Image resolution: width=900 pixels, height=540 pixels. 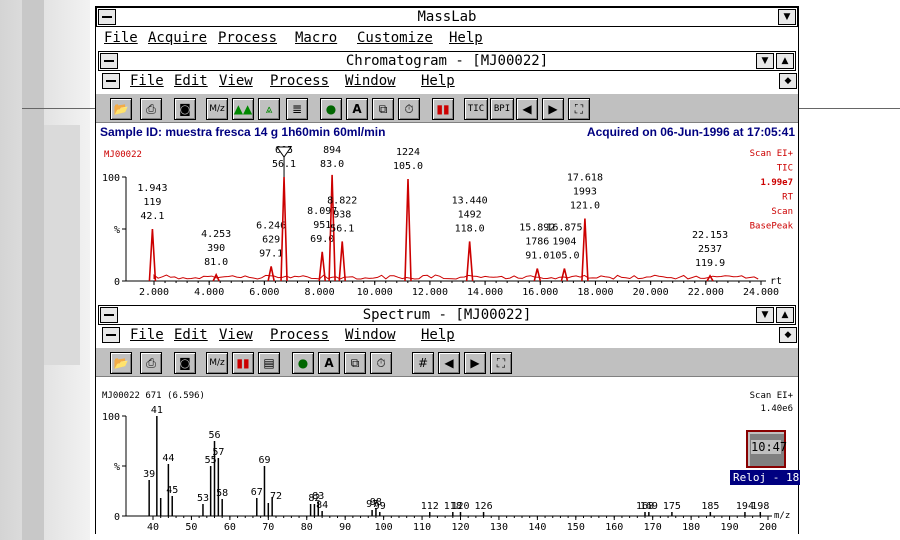 What do you see at coordinates (423, 363) in the screenshot?
I see `hash-icon: #` at bounding box center [423, 363].